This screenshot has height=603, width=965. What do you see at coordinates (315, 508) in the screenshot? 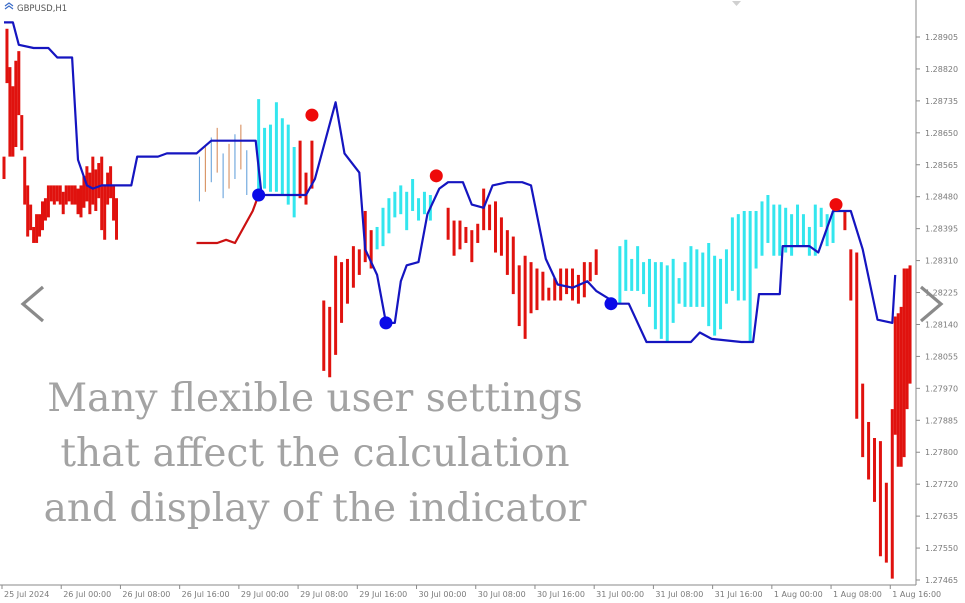
I see `overlay-line-3: and display of the indicator` at bounding box center [315, 508].